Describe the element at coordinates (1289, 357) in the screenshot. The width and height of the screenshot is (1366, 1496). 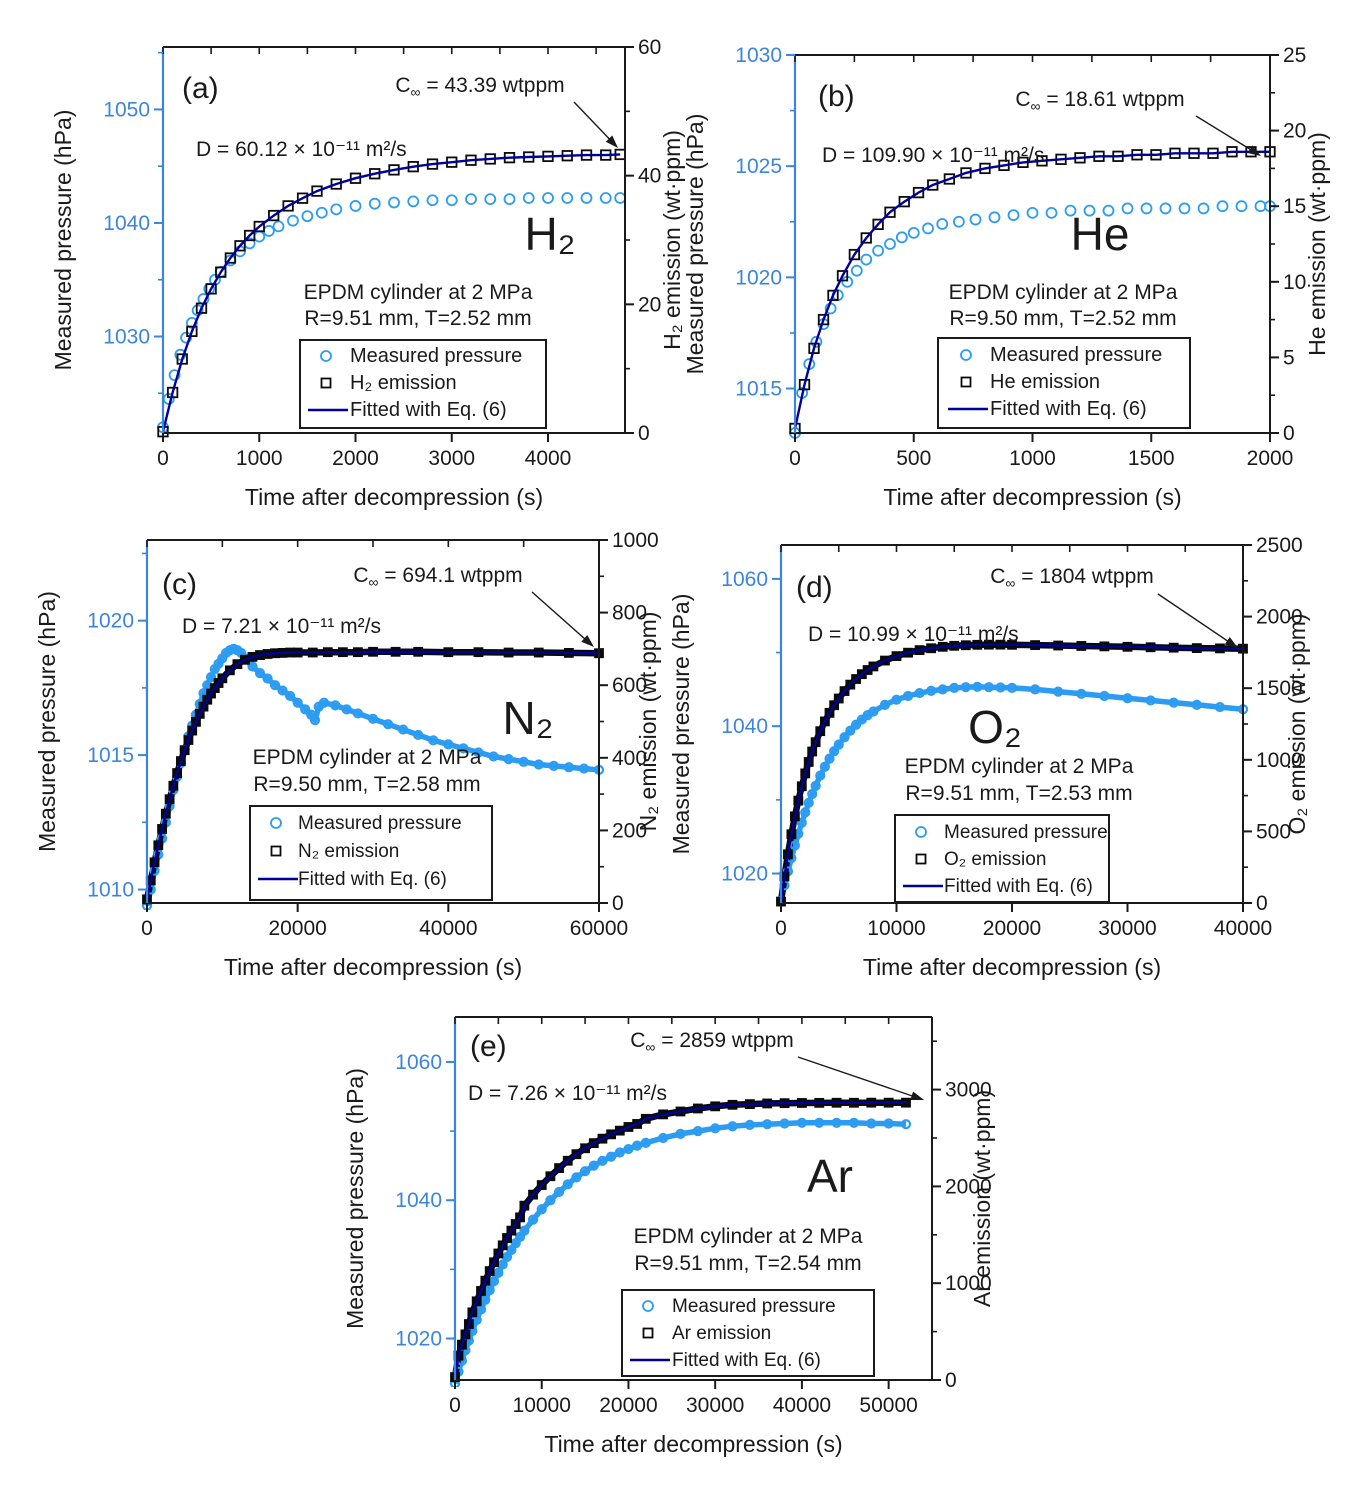
I see `right-tick-label: 5` at that location.